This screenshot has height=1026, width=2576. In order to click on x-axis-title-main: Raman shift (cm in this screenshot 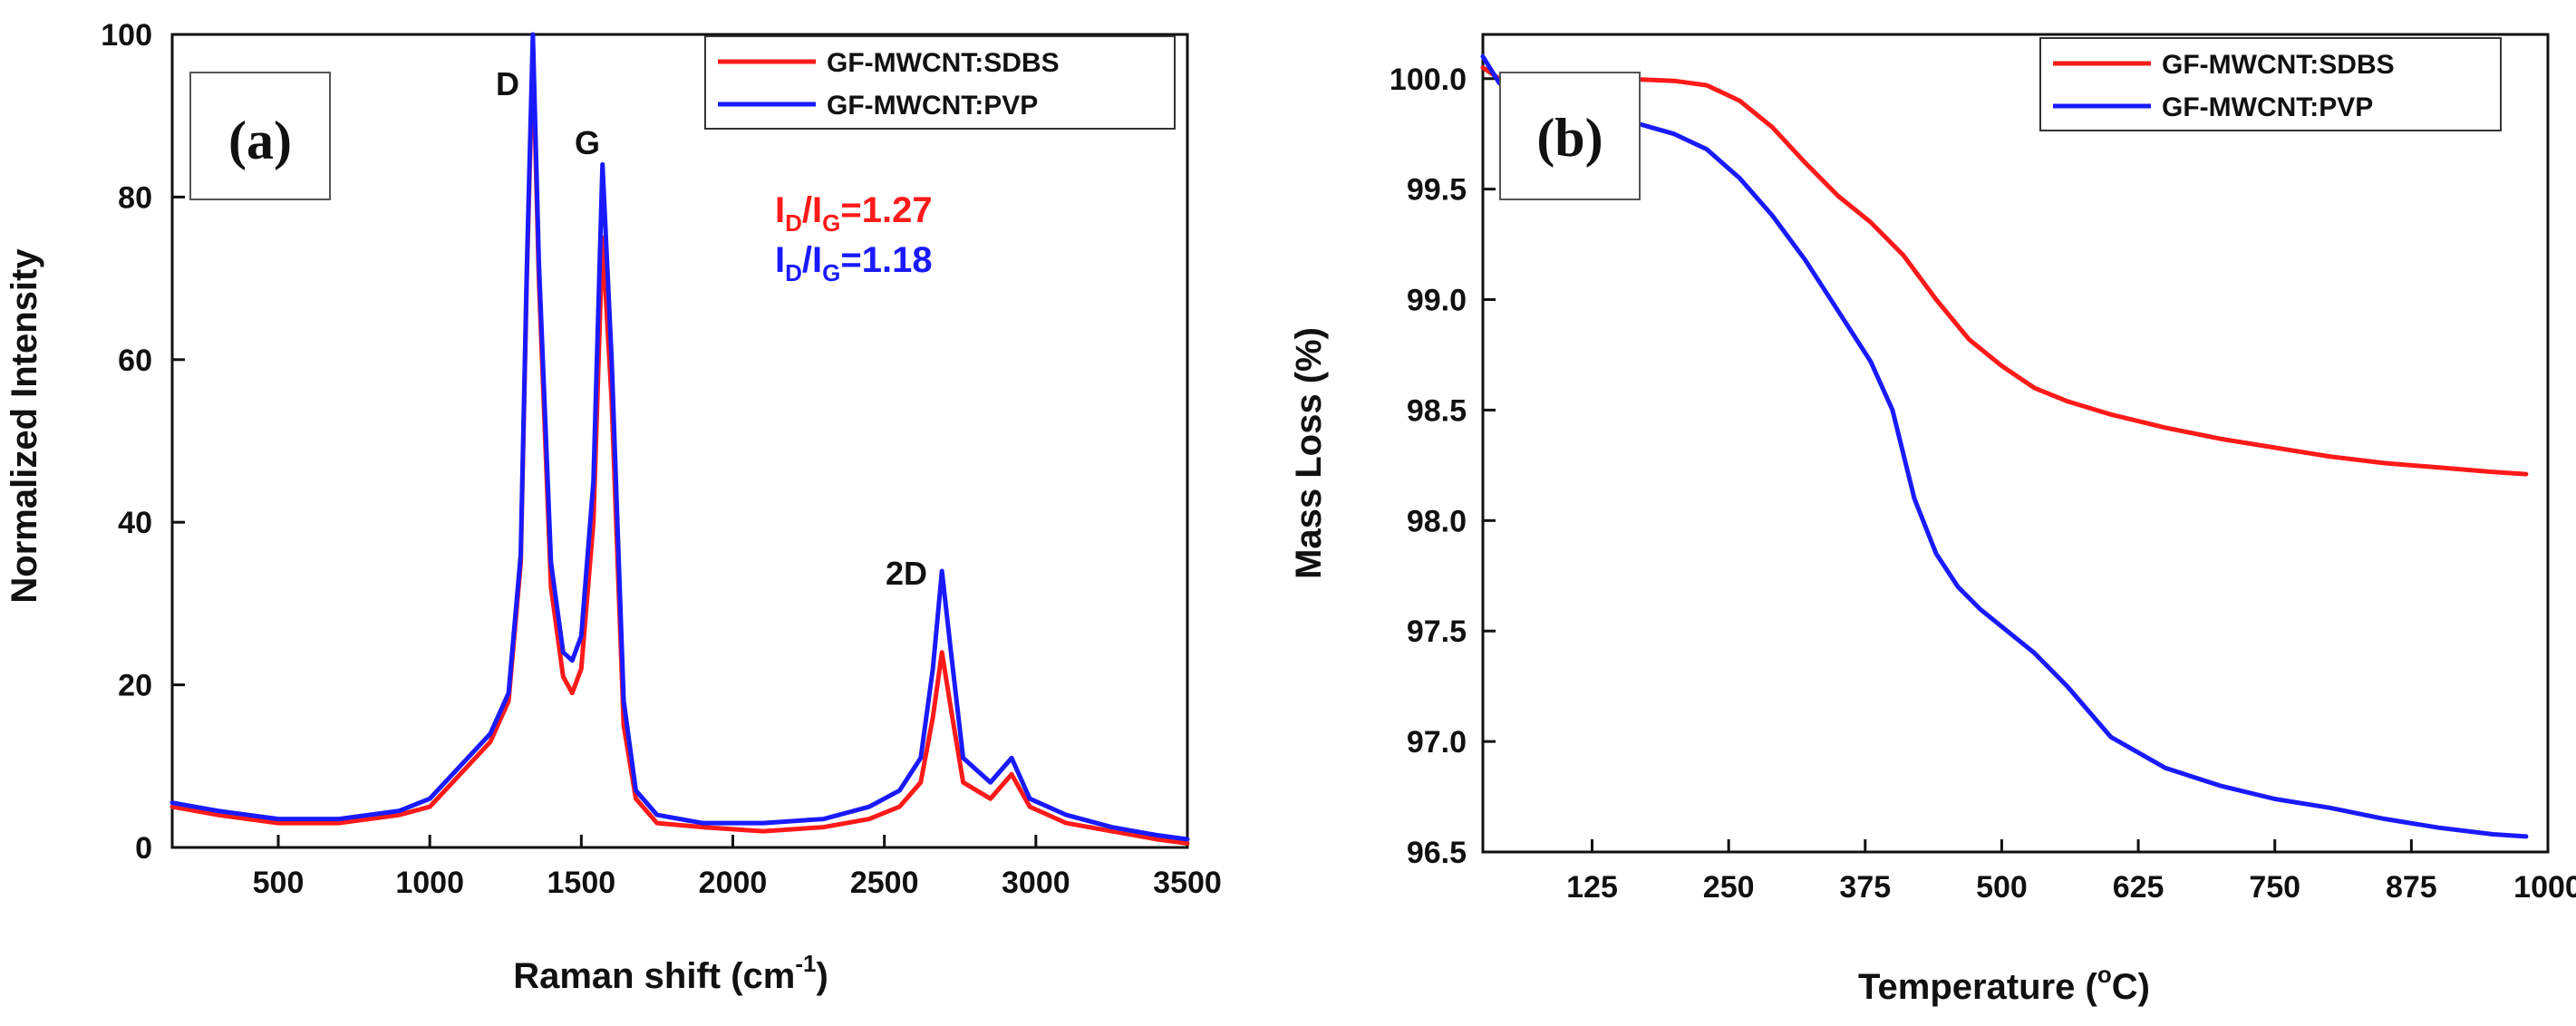, I will do `click(654, 976)`.